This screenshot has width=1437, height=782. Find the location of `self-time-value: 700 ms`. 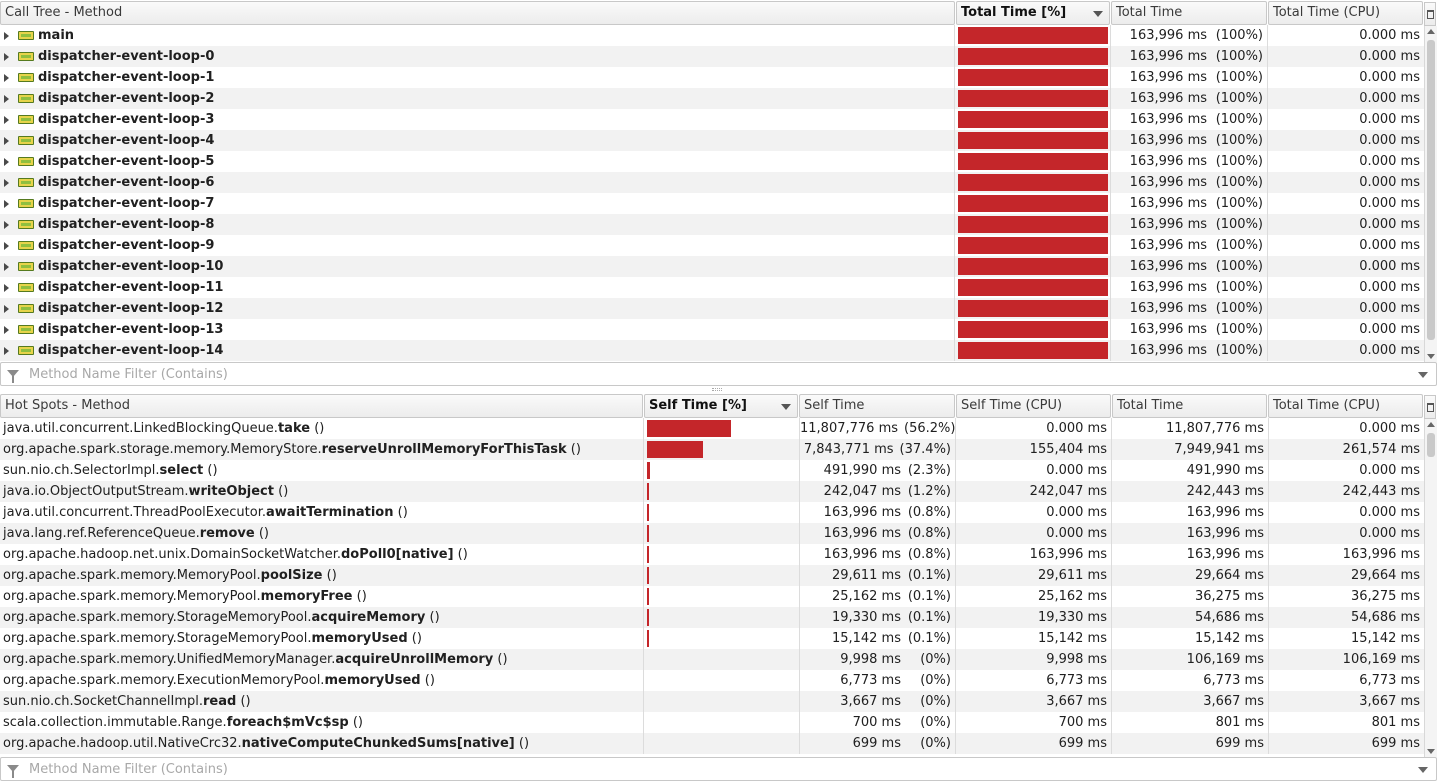

self-time-value: 700 ms is located at coordinates (876, 722).